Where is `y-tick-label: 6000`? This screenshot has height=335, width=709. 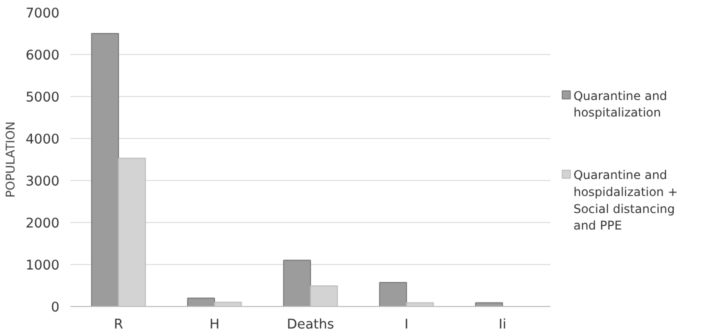
y-tick-label: 6000 is located at coordinates (43, 56).